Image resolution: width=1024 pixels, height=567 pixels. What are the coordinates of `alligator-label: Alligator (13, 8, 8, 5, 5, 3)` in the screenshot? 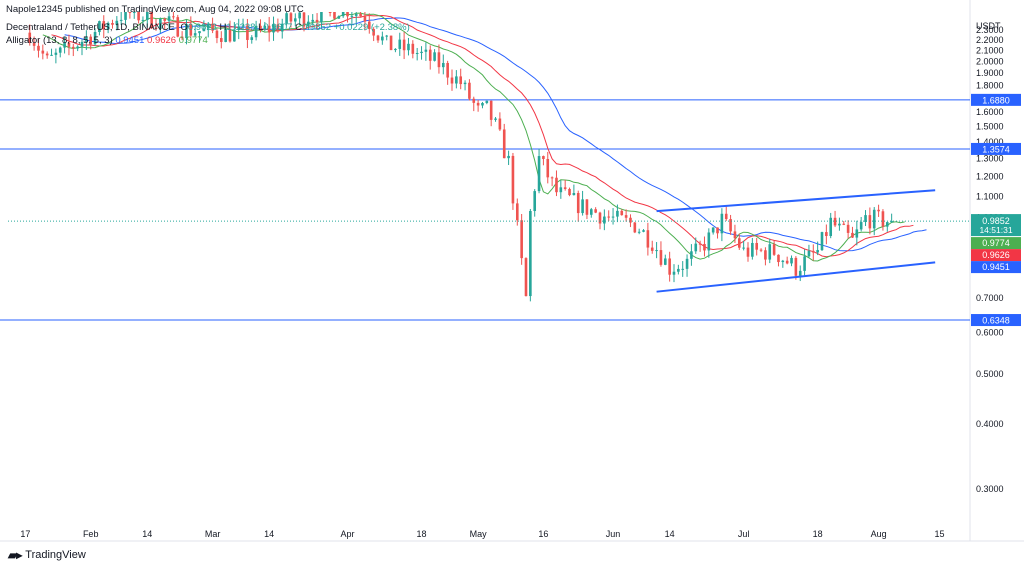 It's located at (59, 40).